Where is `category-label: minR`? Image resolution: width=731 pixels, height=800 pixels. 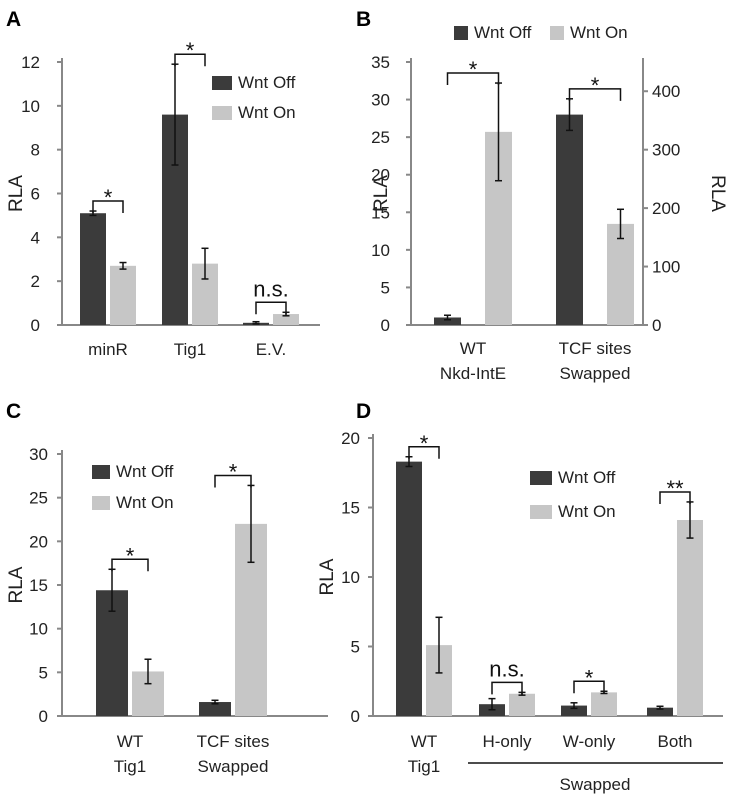 category-label: minR is located at coordinates (108, 349).